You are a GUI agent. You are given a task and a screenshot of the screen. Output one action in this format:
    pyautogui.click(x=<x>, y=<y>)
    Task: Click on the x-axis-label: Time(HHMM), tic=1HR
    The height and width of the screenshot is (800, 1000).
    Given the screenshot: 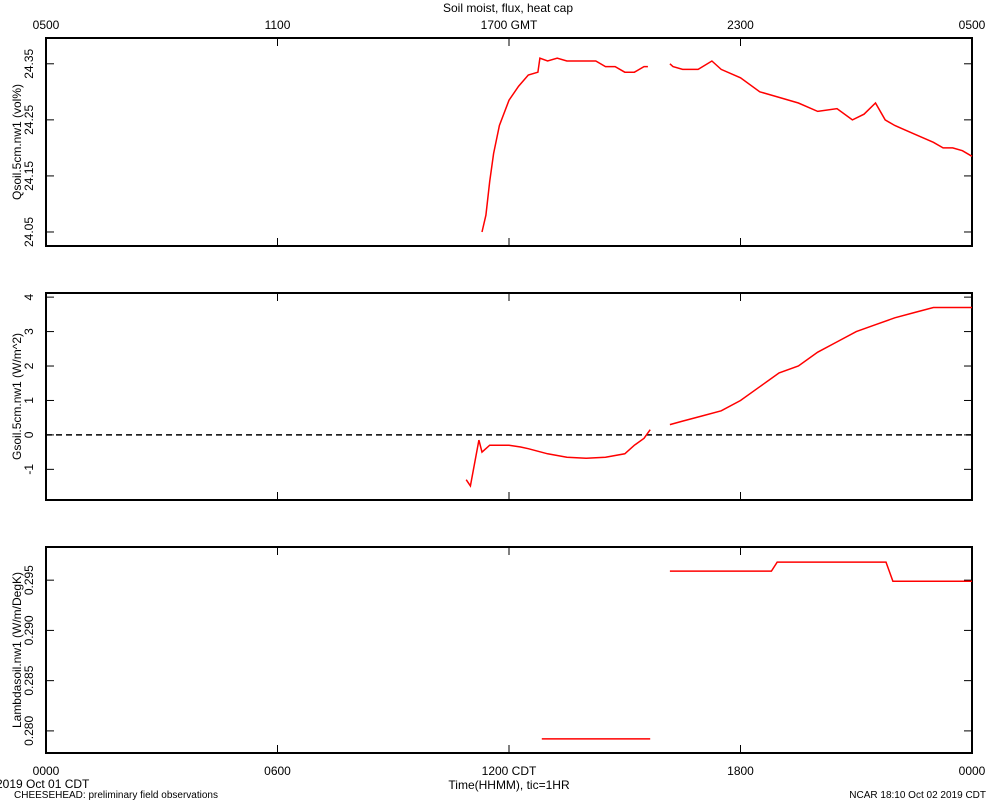 What is the action you would take?
    pyautogui.click(x=509, y=785)
    